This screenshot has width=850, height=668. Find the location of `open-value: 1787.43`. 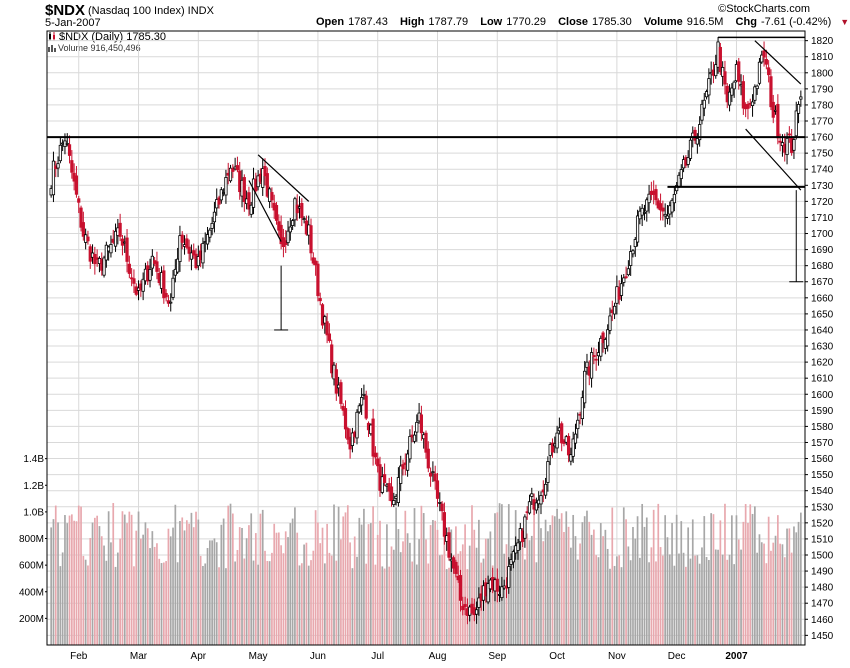

open-value: 1787.43 is located at coordinates (368, 22).